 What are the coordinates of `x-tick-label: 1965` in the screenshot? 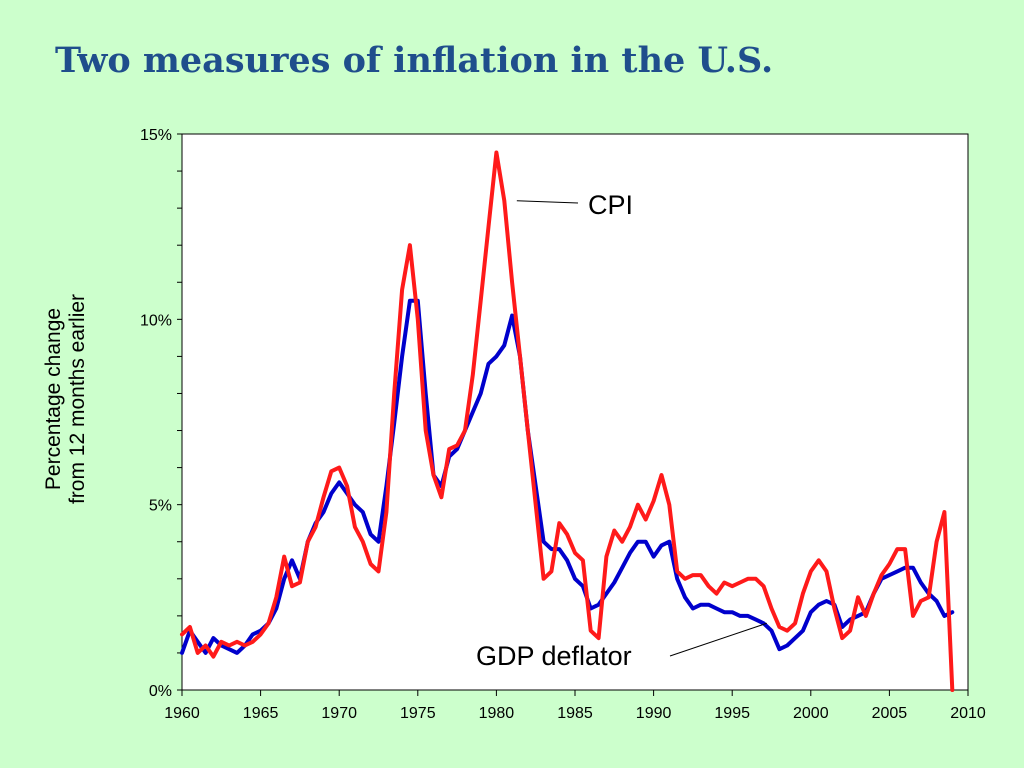 It's located at (261, 713).